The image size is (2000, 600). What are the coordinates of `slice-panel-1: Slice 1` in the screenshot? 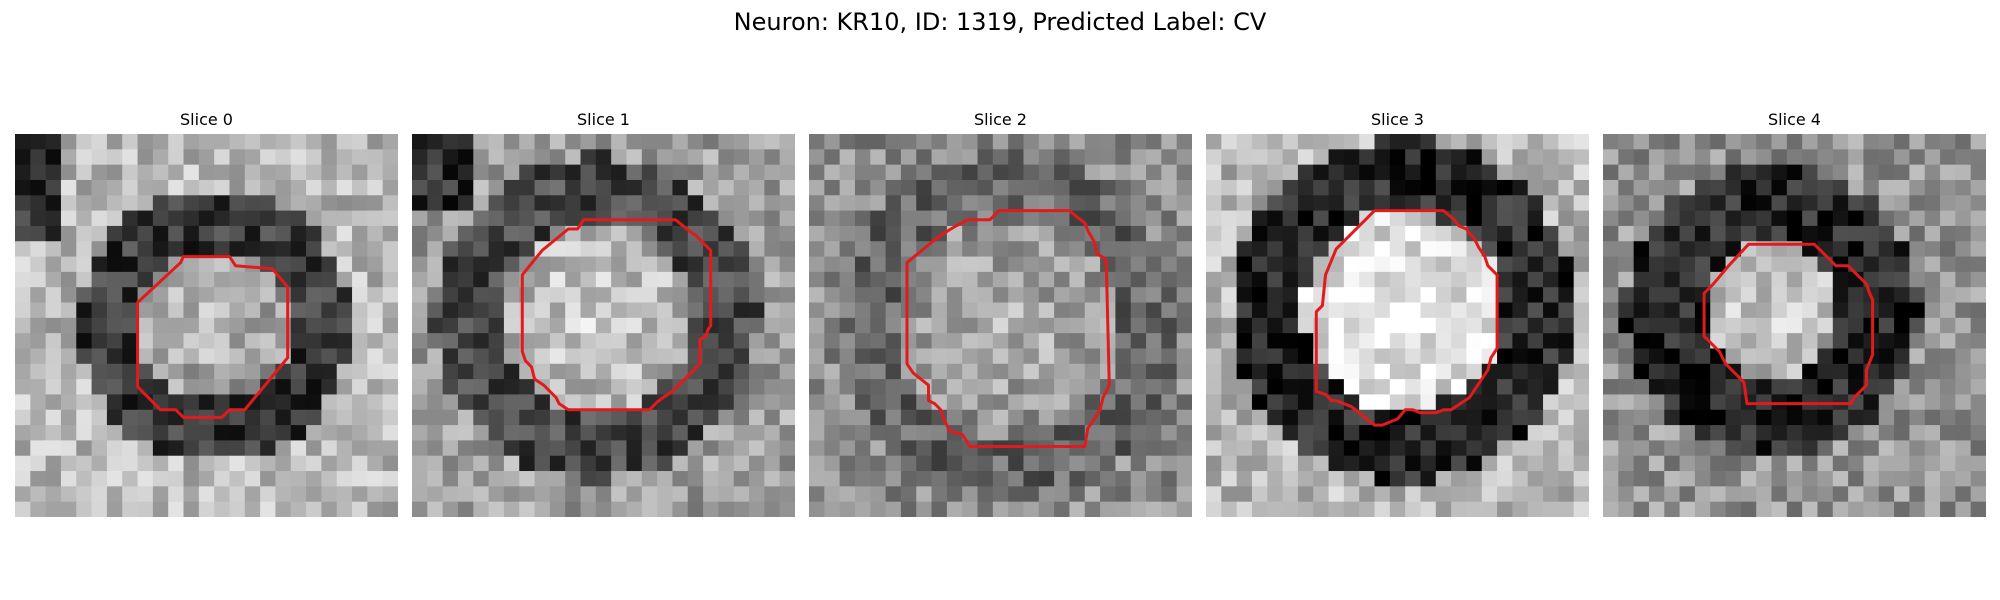 It's located at (603, 313).